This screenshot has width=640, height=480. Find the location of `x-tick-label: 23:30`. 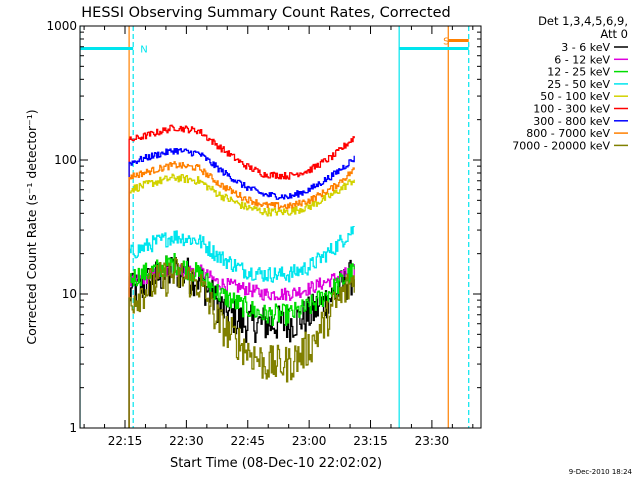

x-tick-label: 23:30 is located at coordinates (432, 441).